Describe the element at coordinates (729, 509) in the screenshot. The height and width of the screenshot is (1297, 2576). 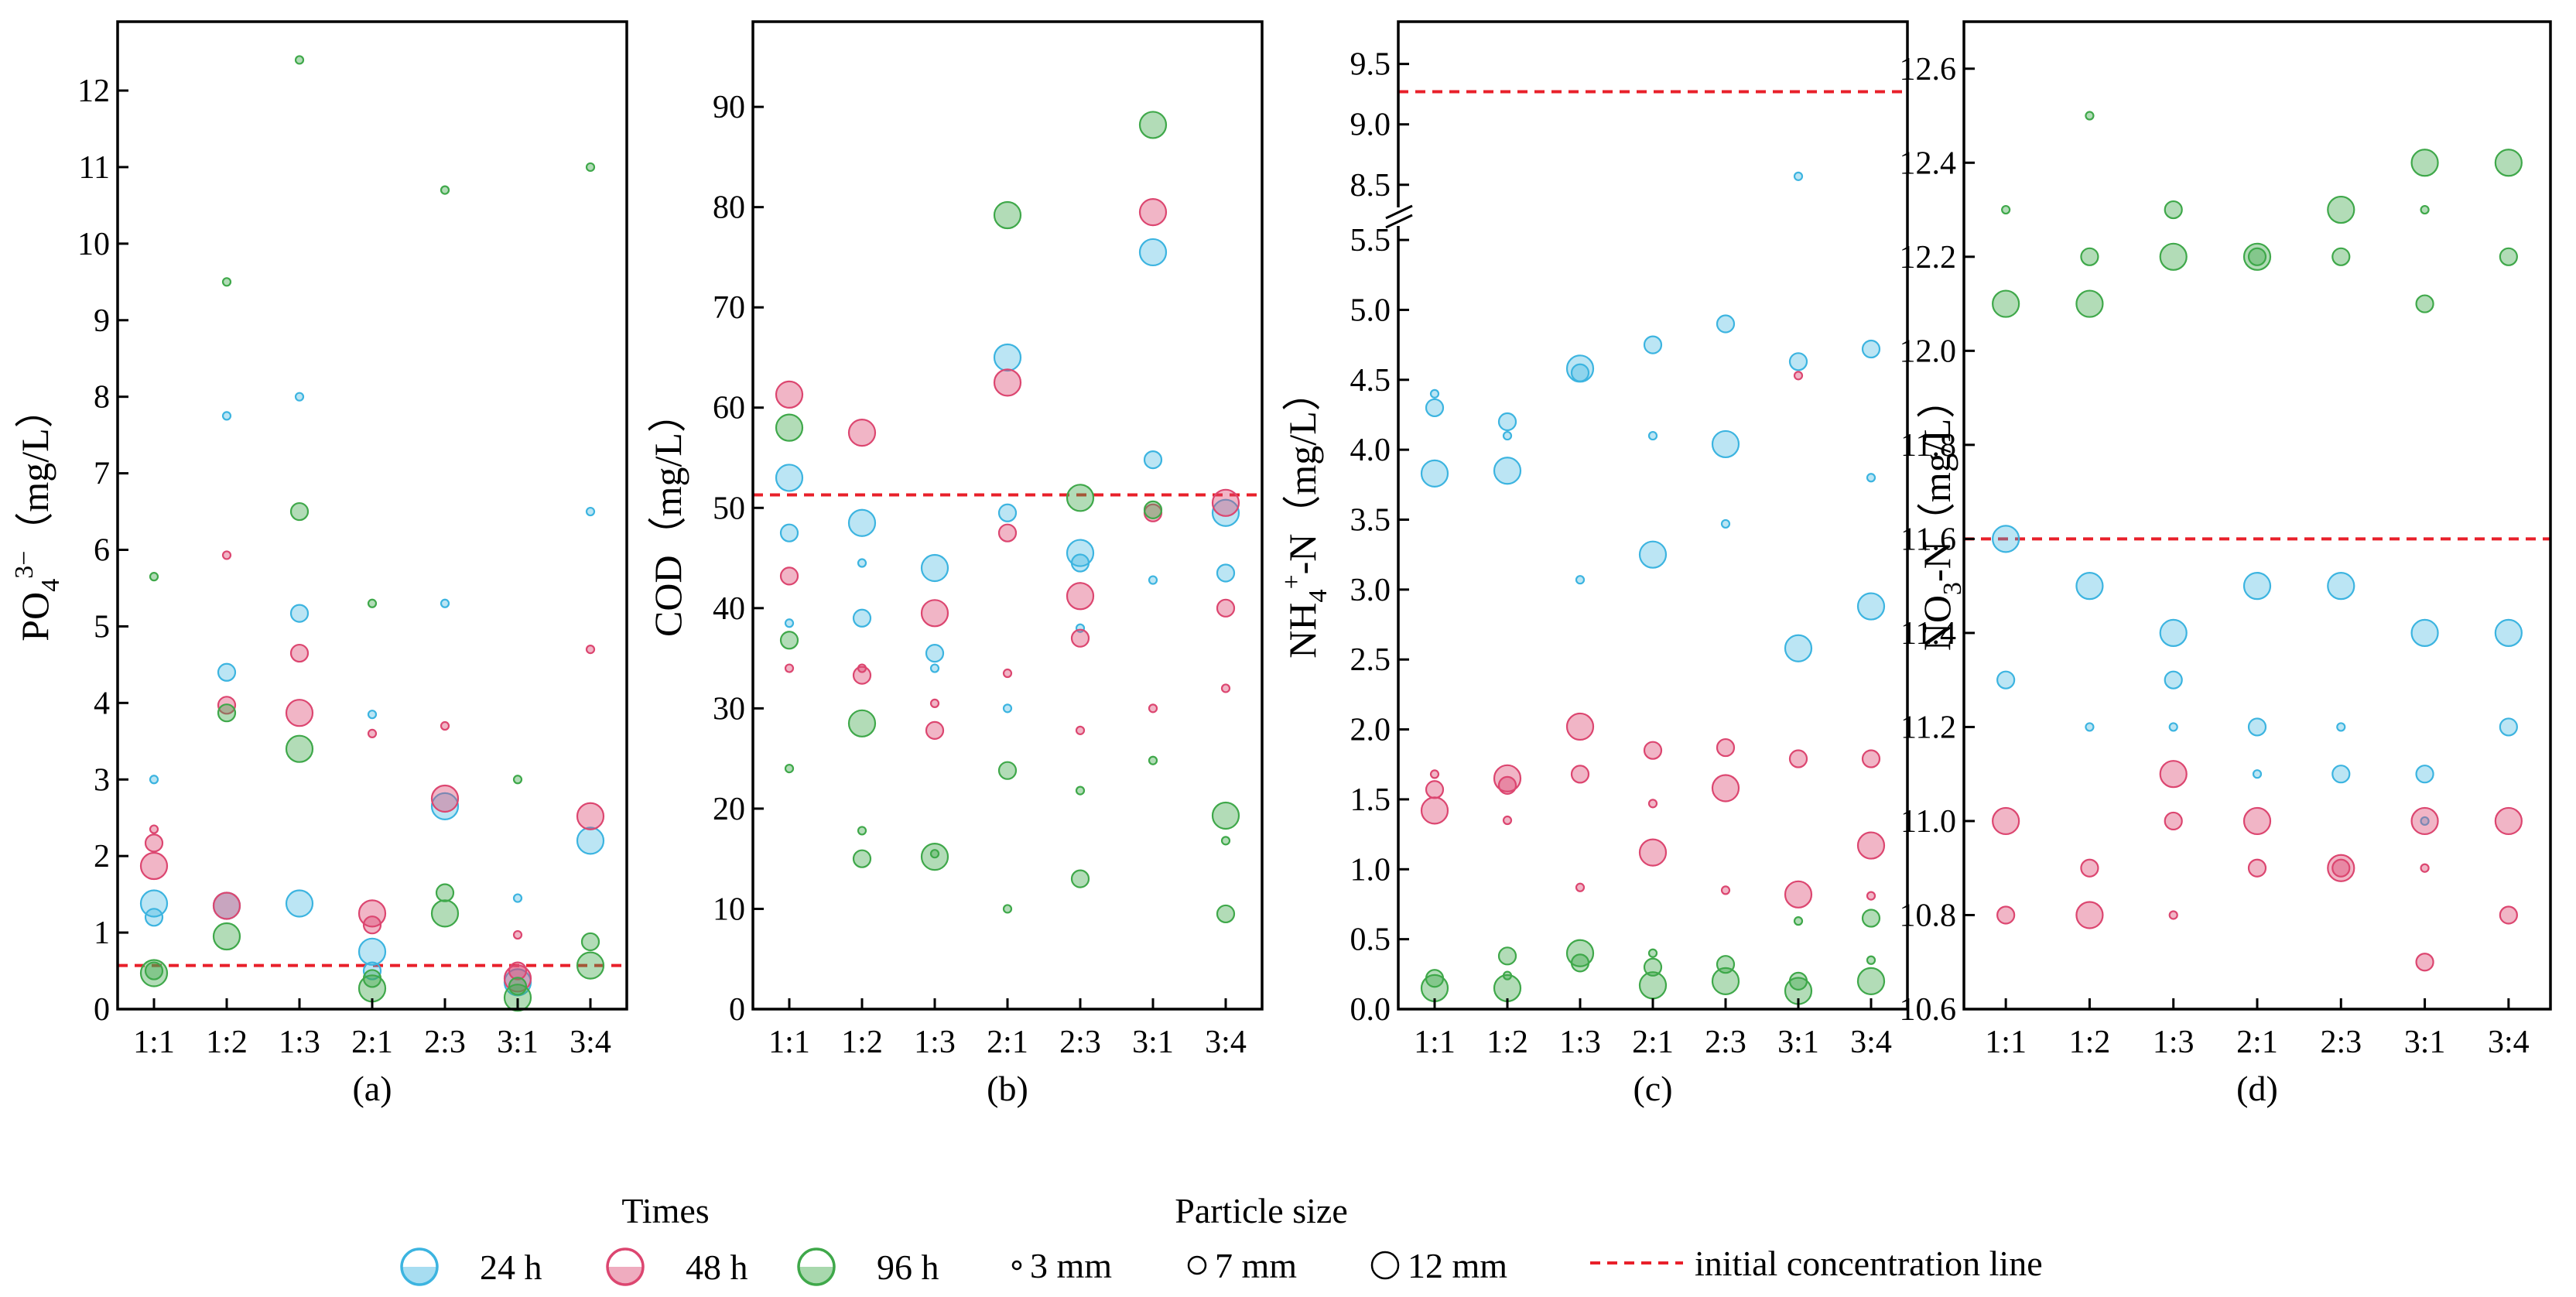
I see `y-tick-label: 50` at that location.